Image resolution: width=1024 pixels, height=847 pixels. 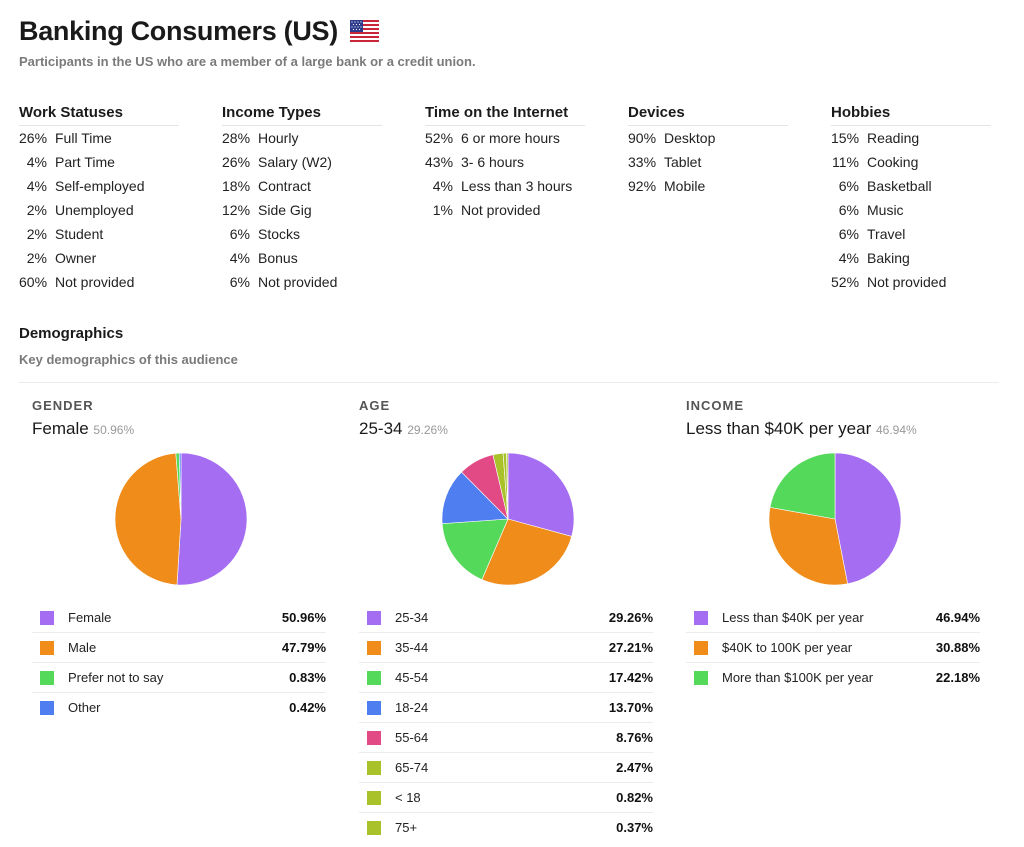 I want to click on stat-row: 15% Reading, so click(x=911, y=138).